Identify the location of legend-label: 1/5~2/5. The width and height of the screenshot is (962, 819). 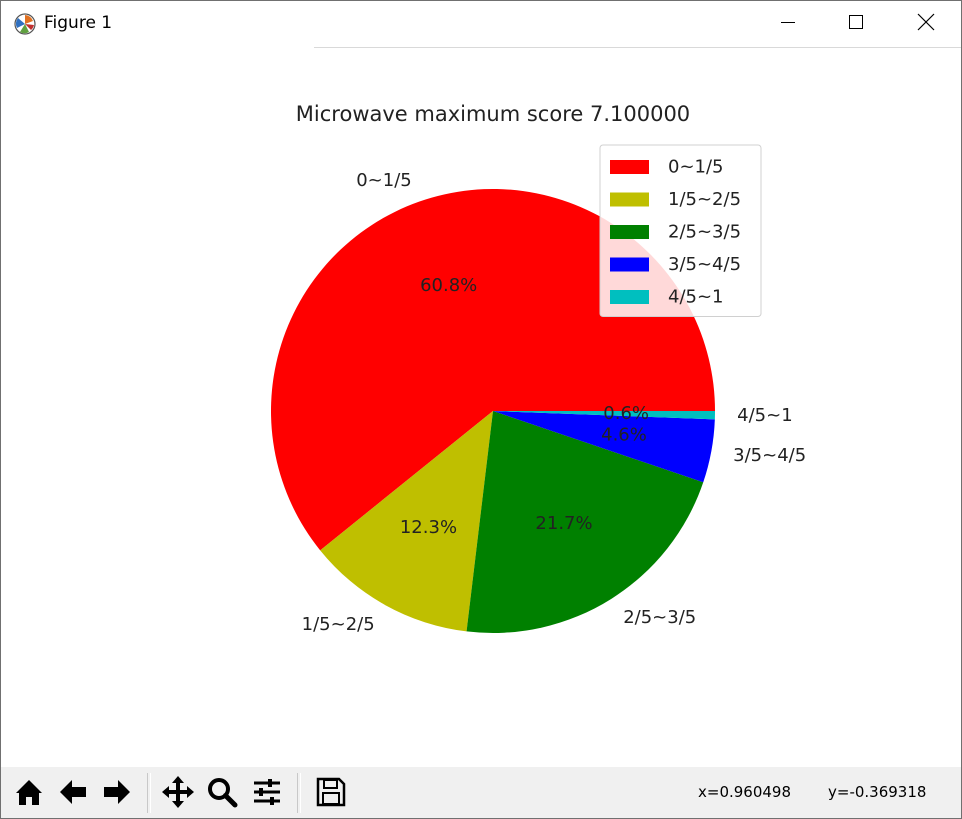
(704, 199).